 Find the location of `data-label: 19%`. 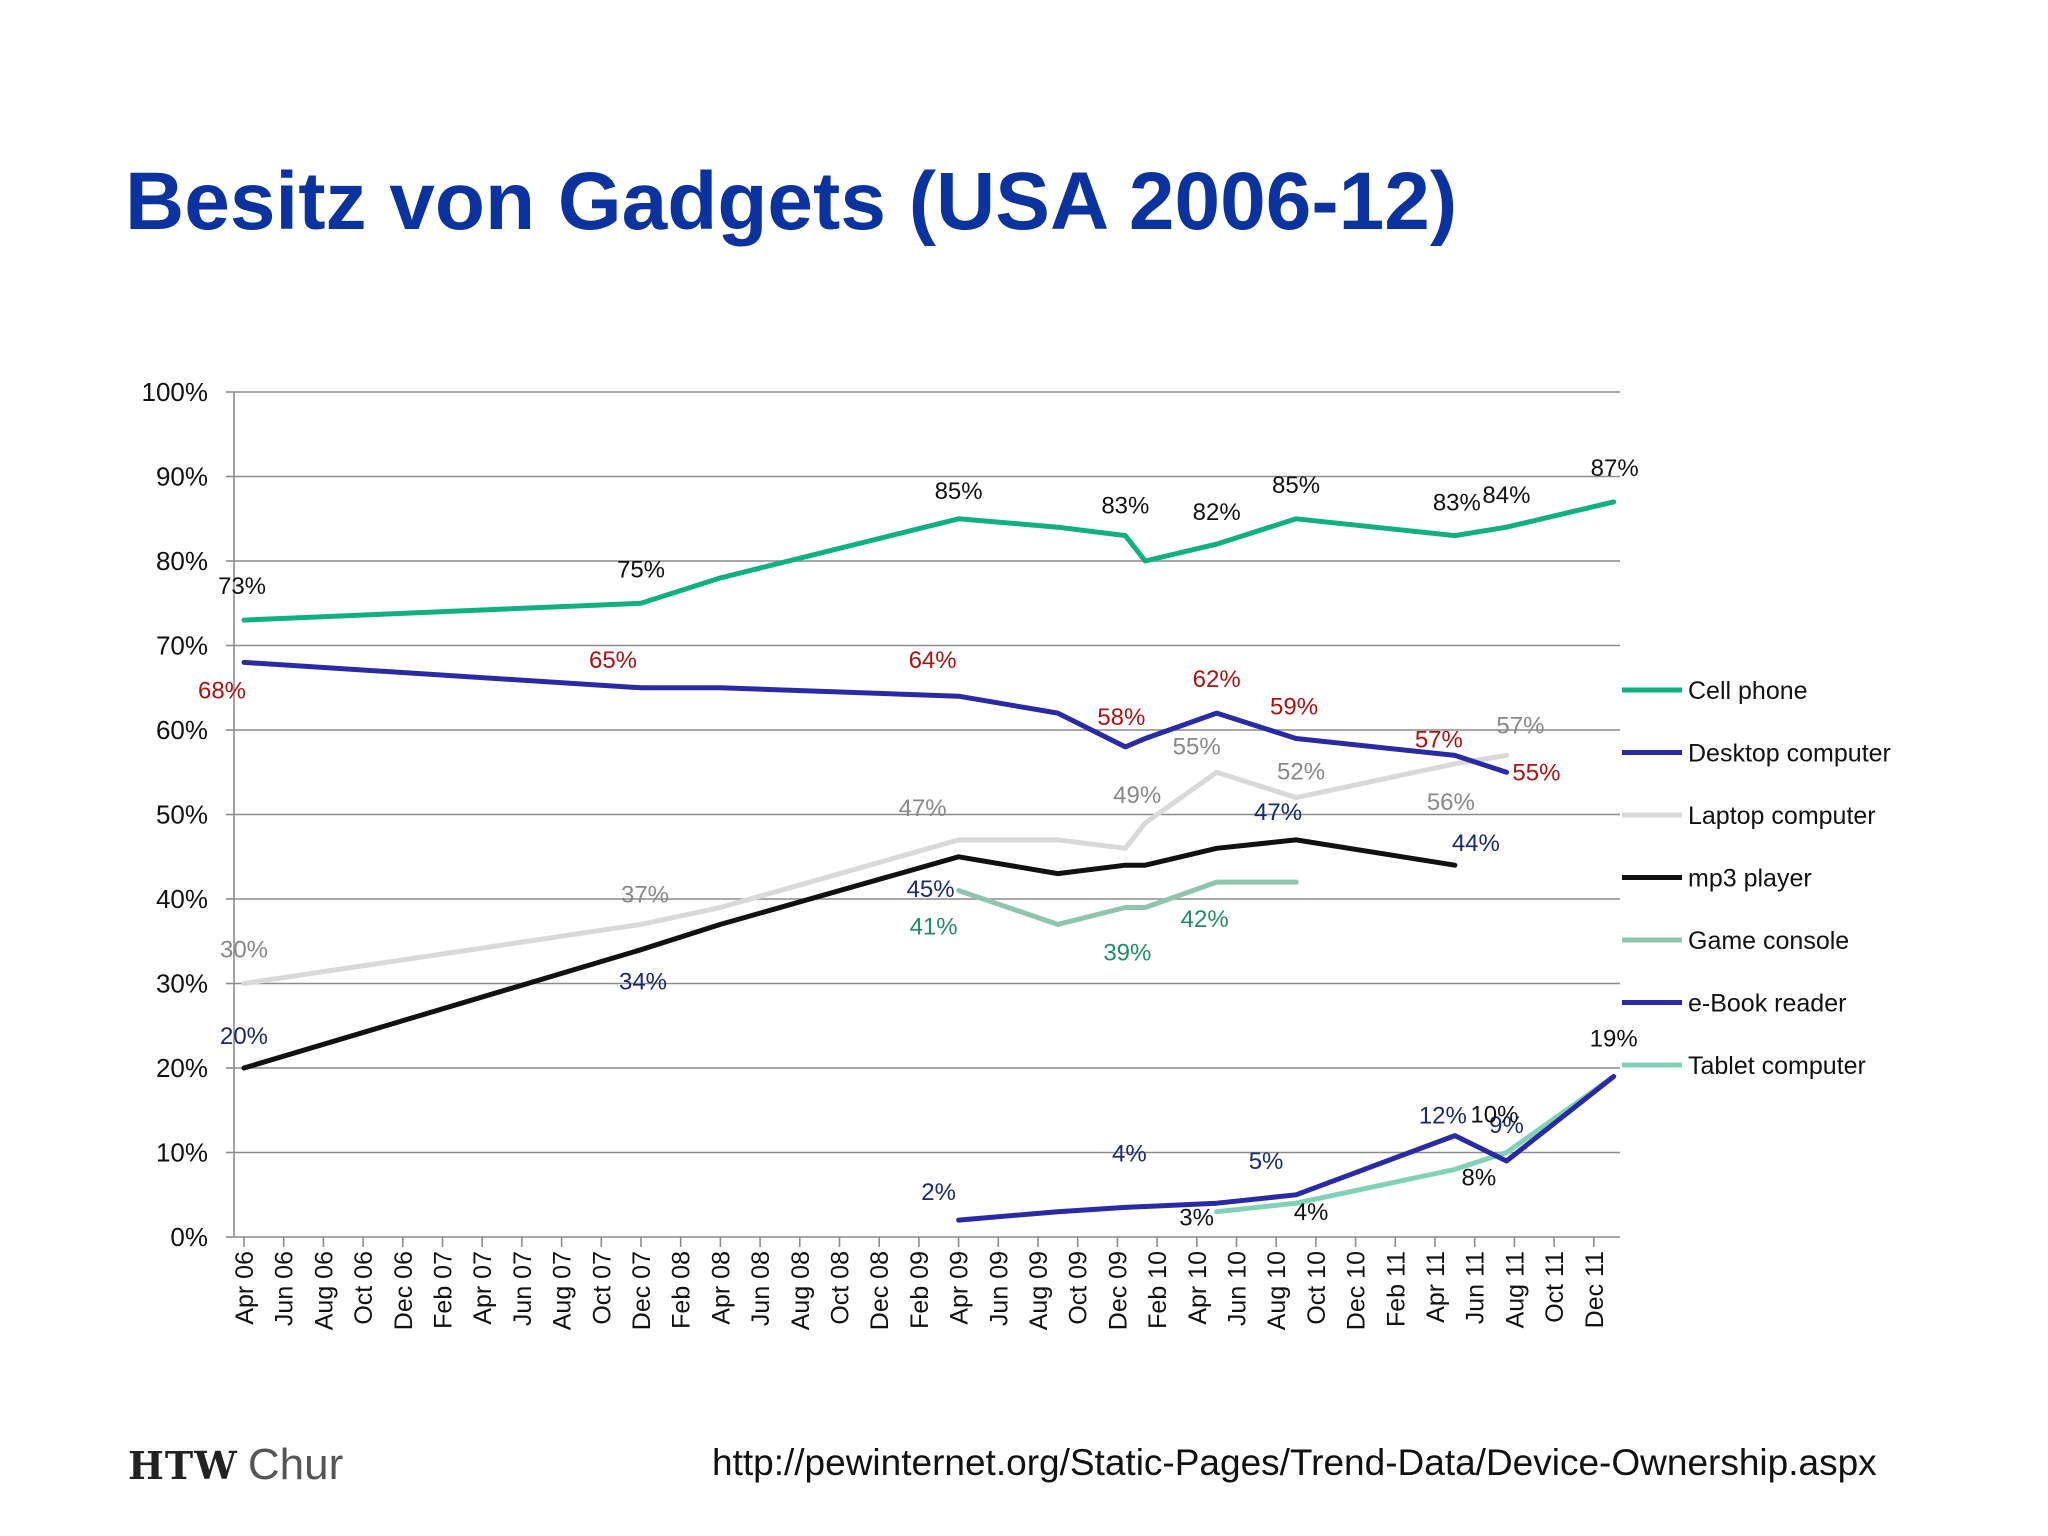

data-label: 19% is located at coordinates (1614, 1038).